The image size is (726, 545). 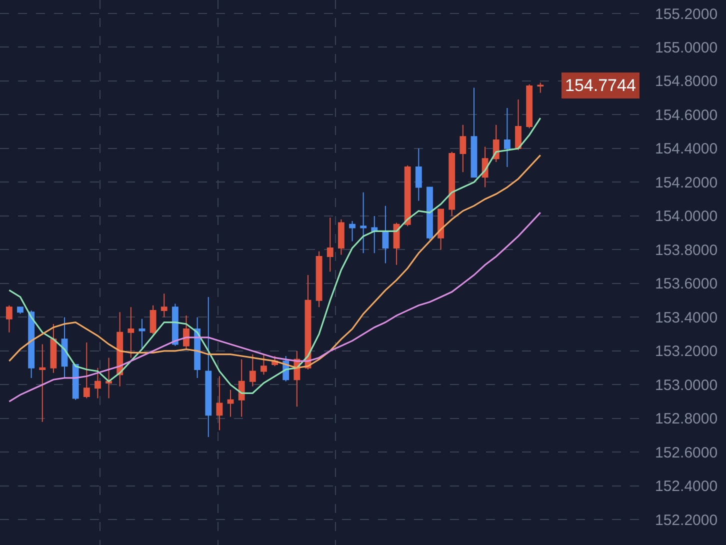 What do you see at coordinates (686, 217) in the screenshot?
I see `y-tick-label: 154.0000` at bounding box center [686, 217].